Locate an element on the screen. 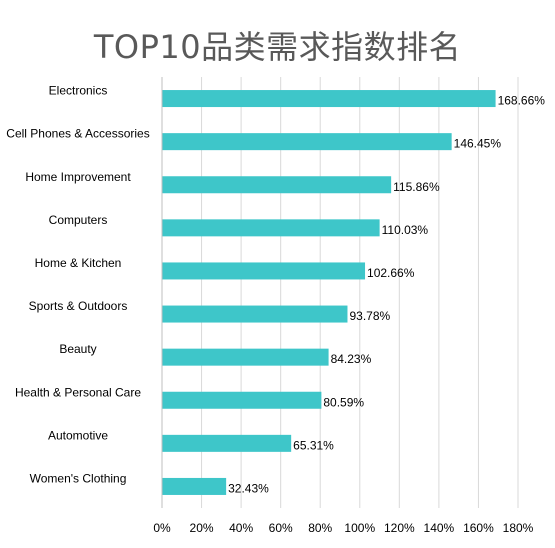 This screenshot has height=548, width=555. category-label: Computers is located at coordinates (78, 220).